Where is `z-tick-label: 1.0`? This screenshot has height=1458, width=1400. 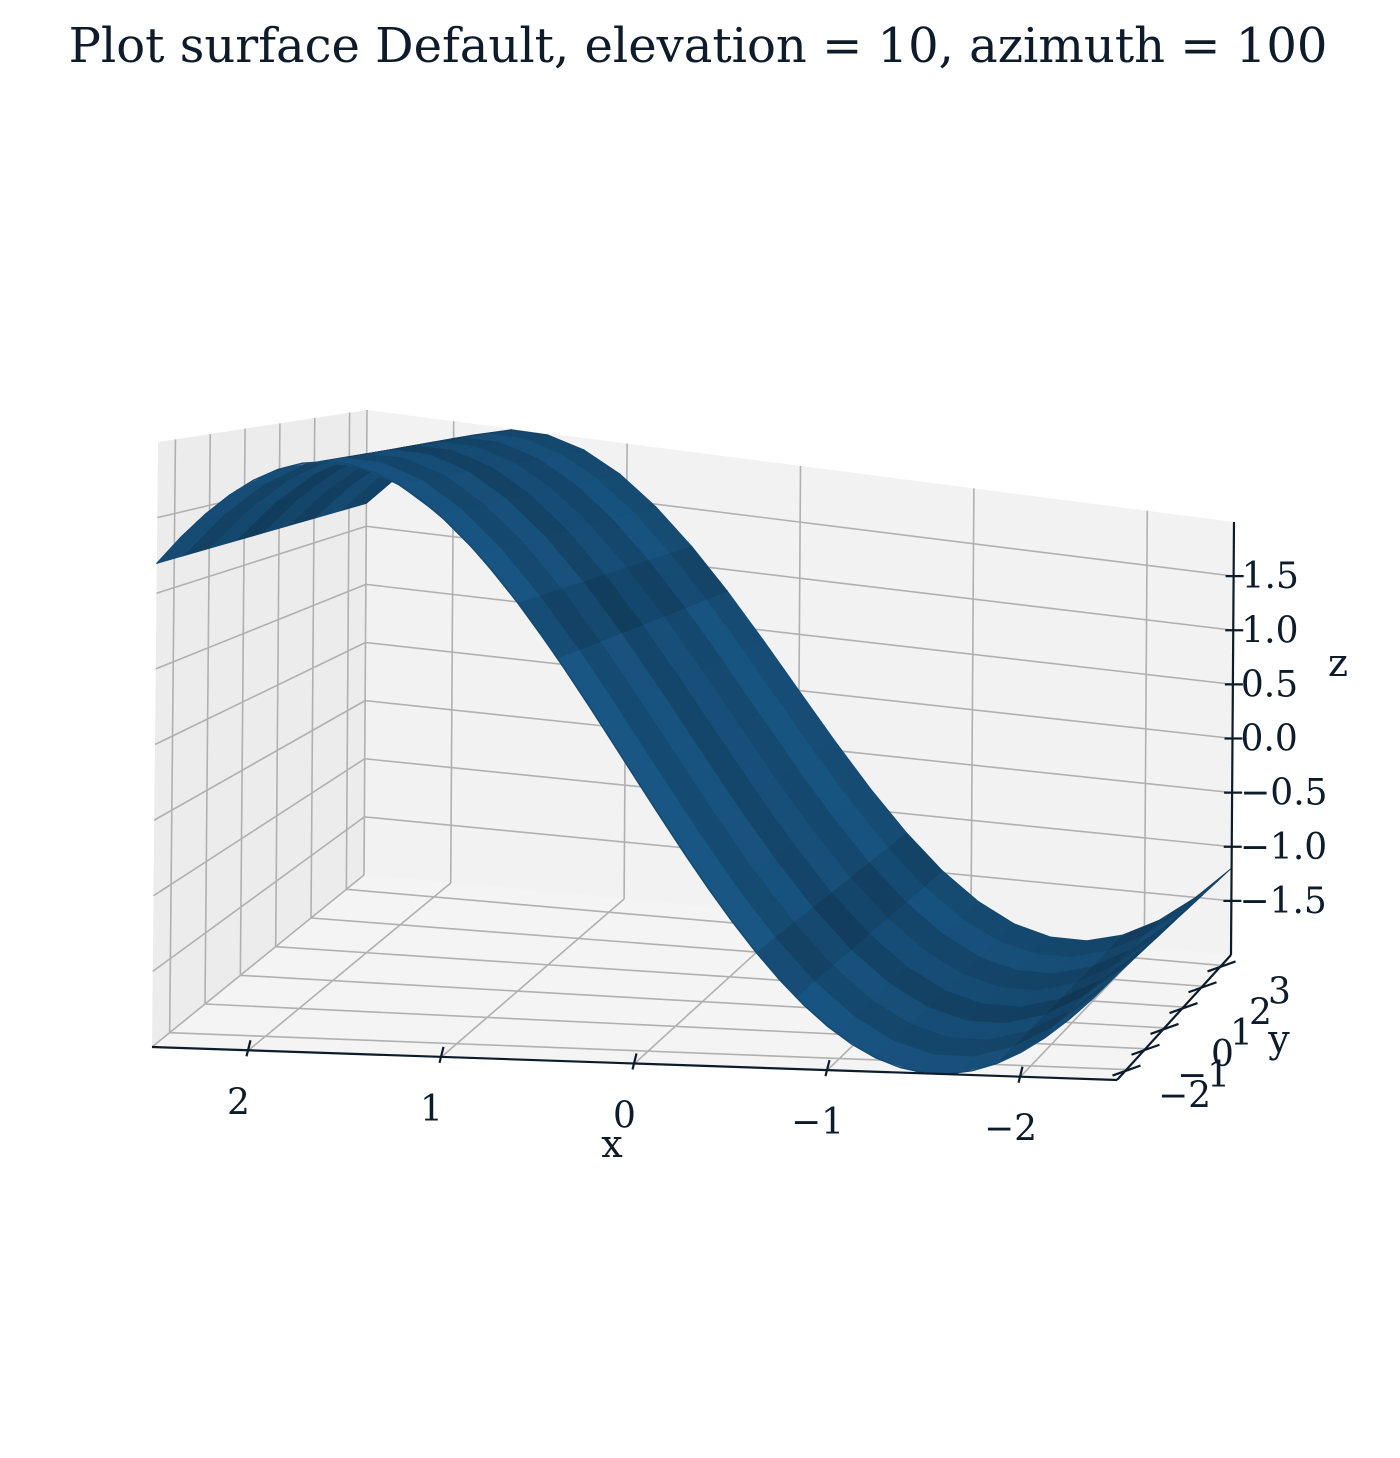 z-tick-label: 1.0 is located at coordinates (1269, 630).